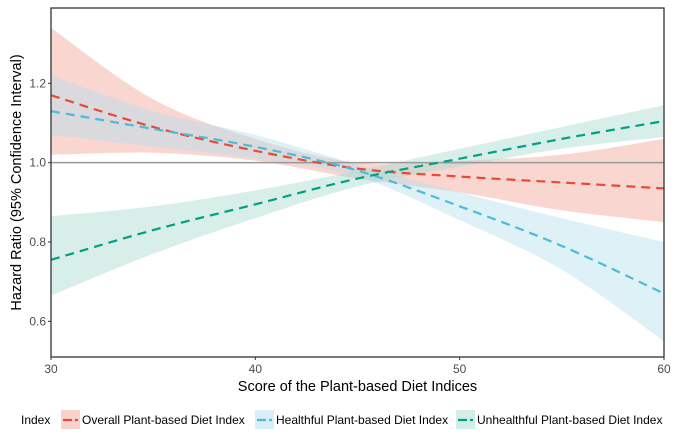 The image size is (684, 440). I want to click on x-tick-label: 30, so click(51, 369).